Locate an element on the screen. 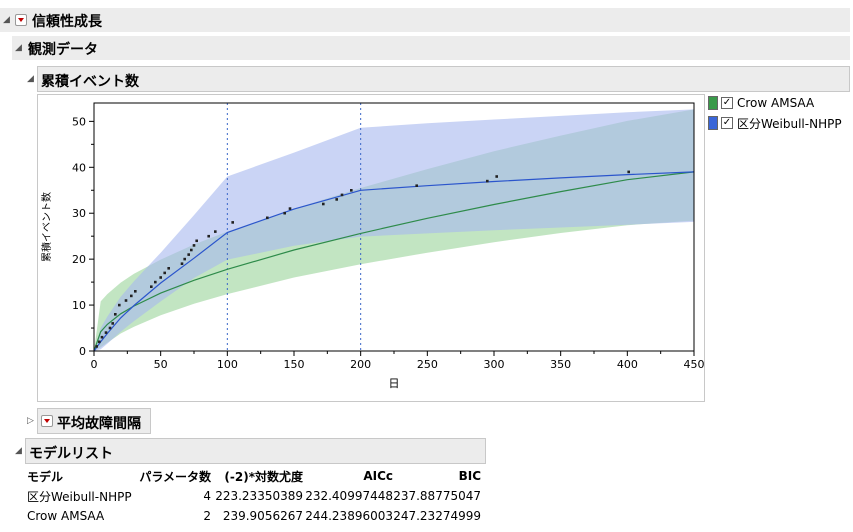 The width and height of the screenshot is (853, 532). legend-label: Crow AMSAA is located at coordinates (776, 103).